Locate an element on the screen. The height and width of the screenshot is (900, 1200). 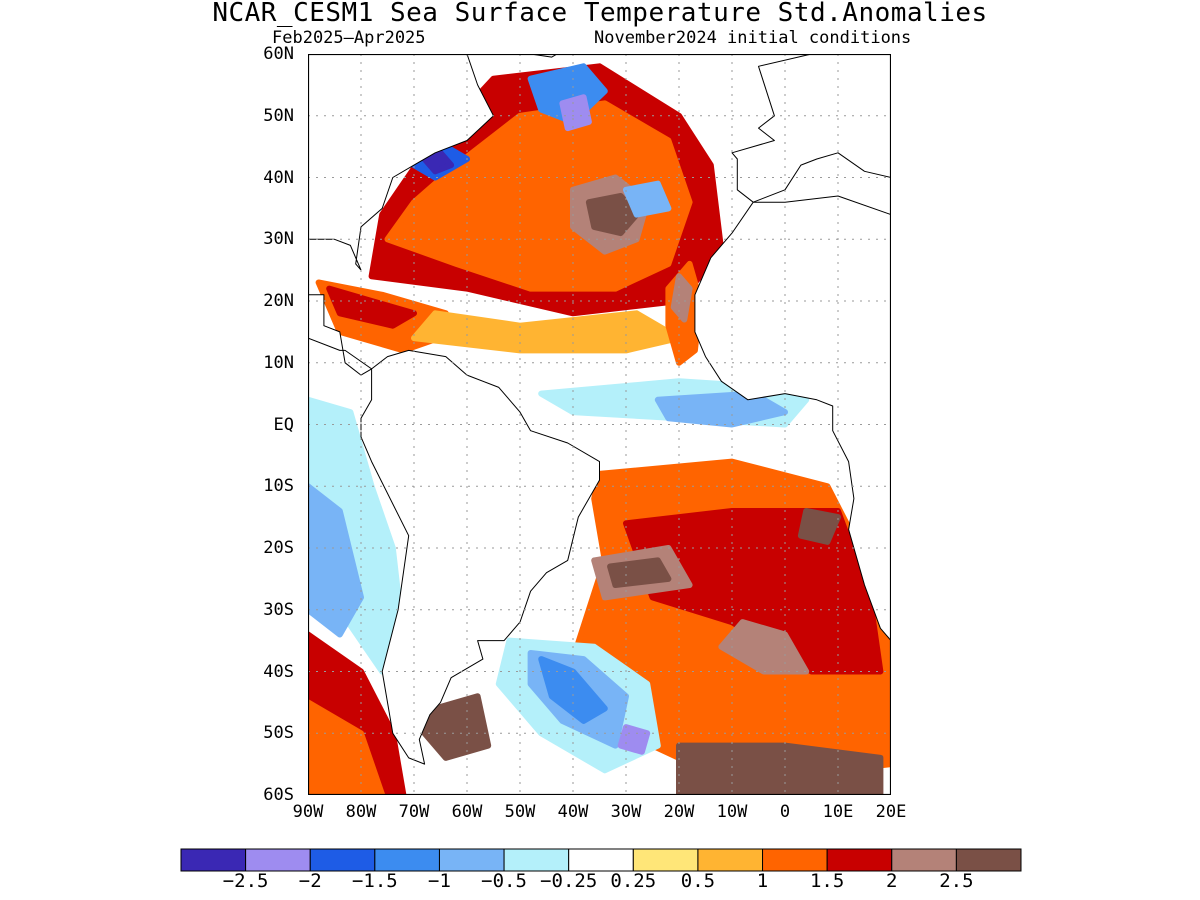
lat-label: 30N is located at coordinates (278, 239).